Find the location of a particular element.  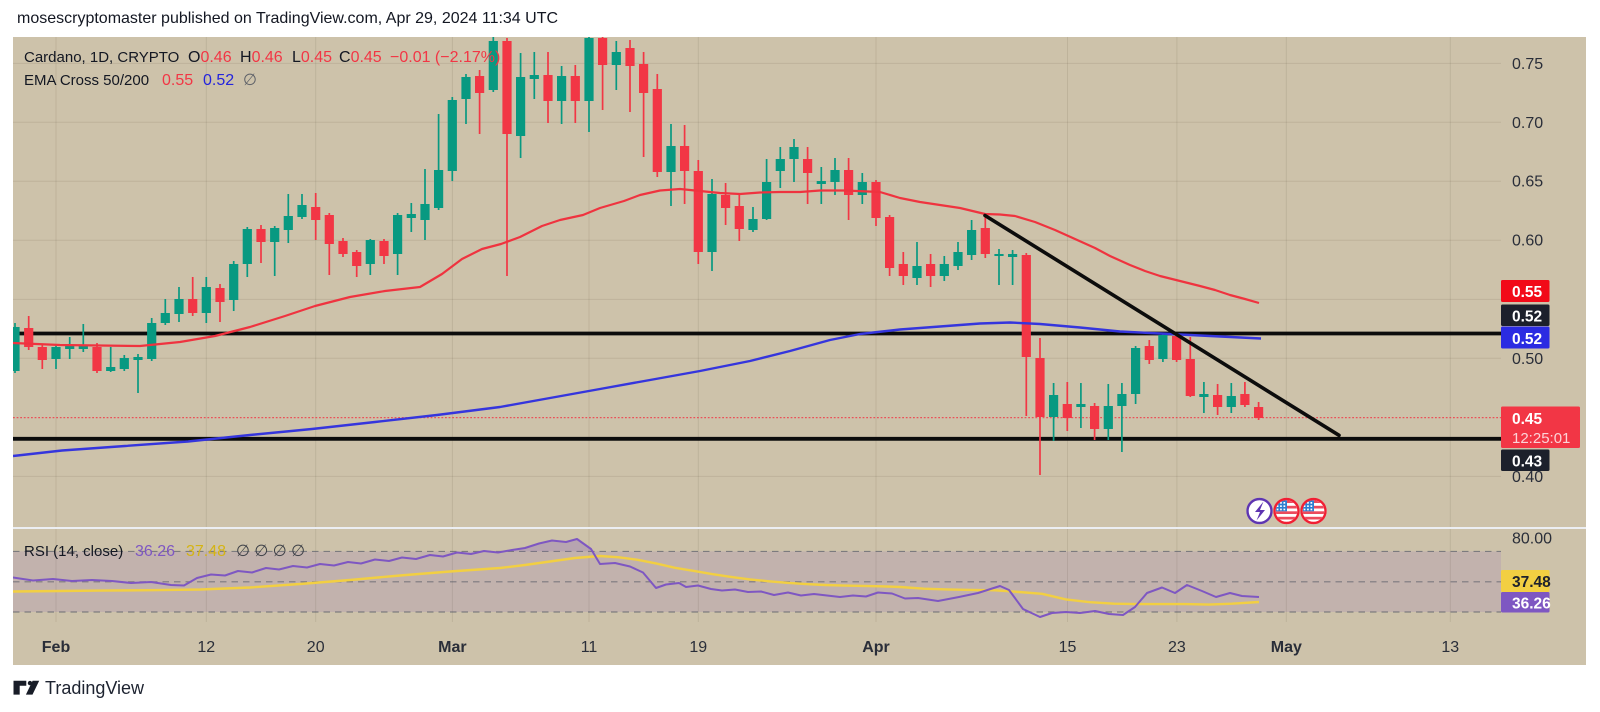

svg-text: O0.46 is located at coordinates (210, 57).